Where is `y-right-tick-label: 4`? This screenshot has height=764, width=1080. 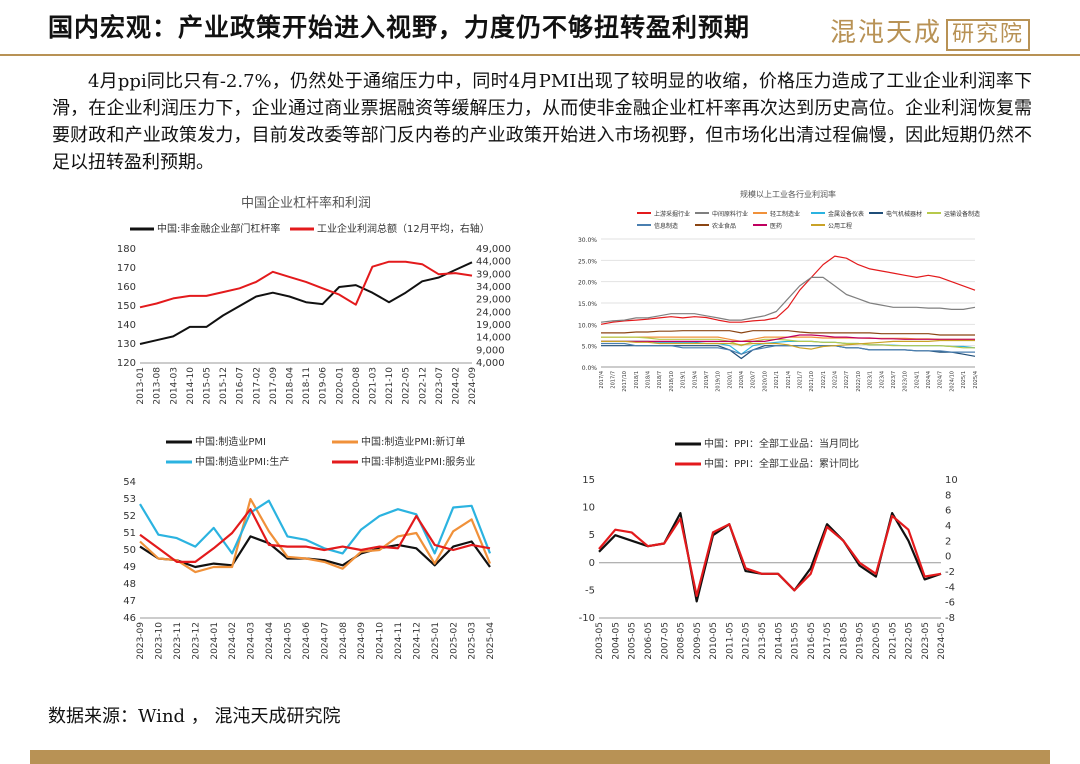 y-right-tick-label: 4 is located at coordinates (948, 526).